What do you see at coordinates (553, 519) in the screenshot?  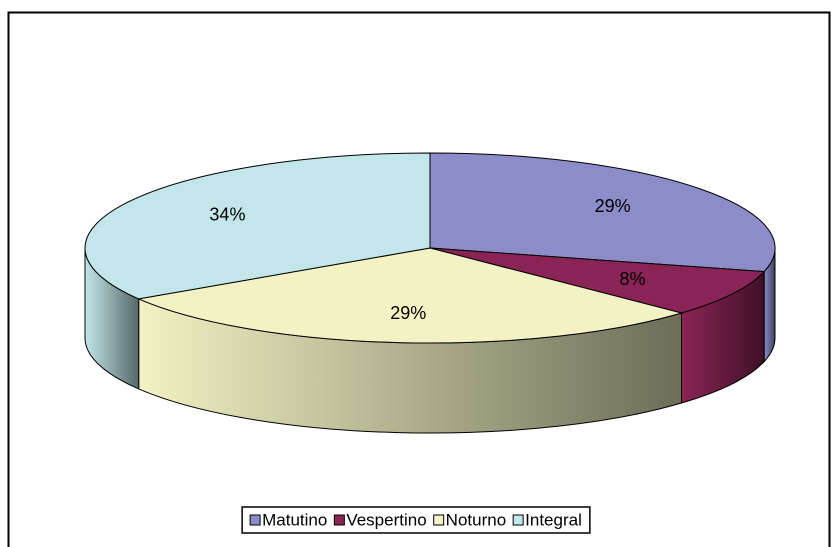 I see `legend-label: Integral` at bounding box center [553, 519].